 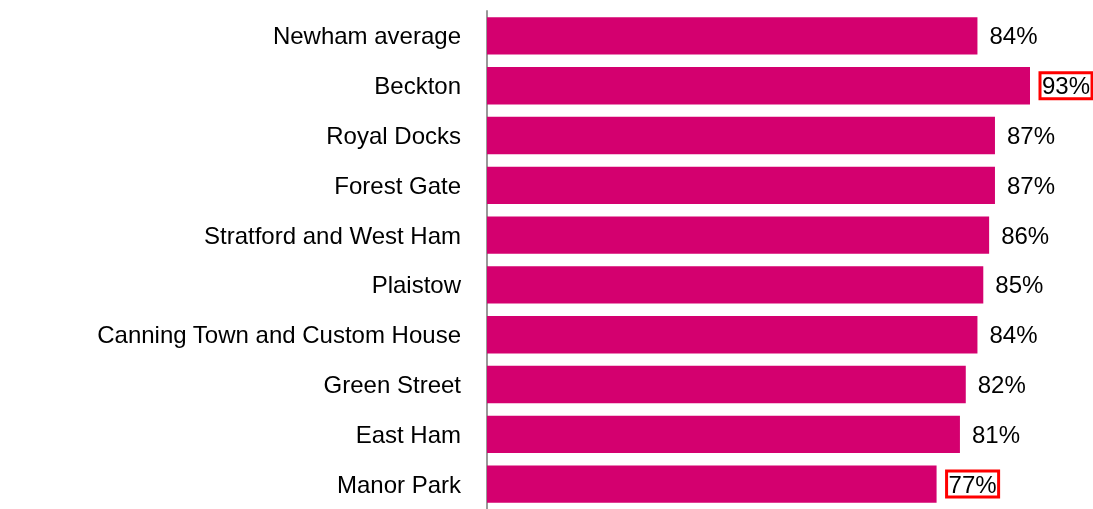 What do you see at coordinates (417, 86) in the screenshot?
I see `y-tick-label: Beckton` at bounding box center [417, 86].